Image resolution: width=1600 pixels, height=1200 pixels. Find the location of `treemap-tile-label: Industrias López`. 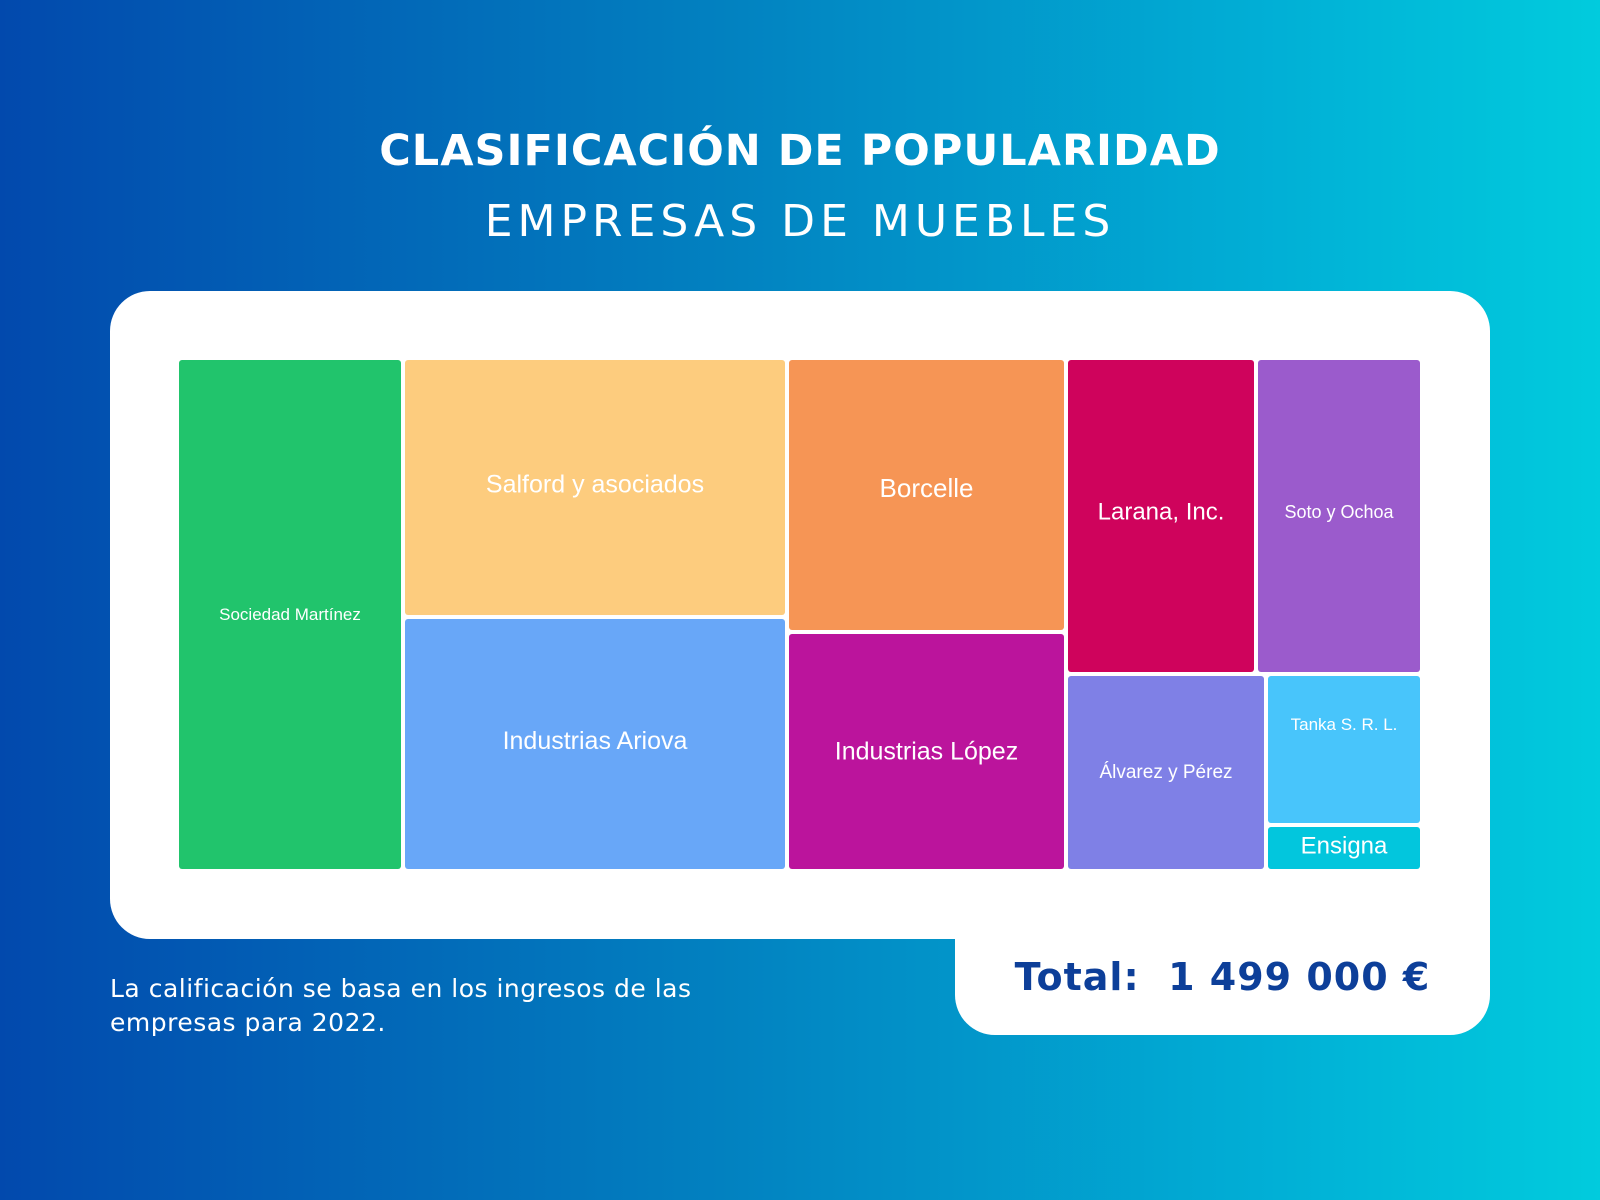

treemap-tile-label: Industrias López is located at coordinates (926, 752).